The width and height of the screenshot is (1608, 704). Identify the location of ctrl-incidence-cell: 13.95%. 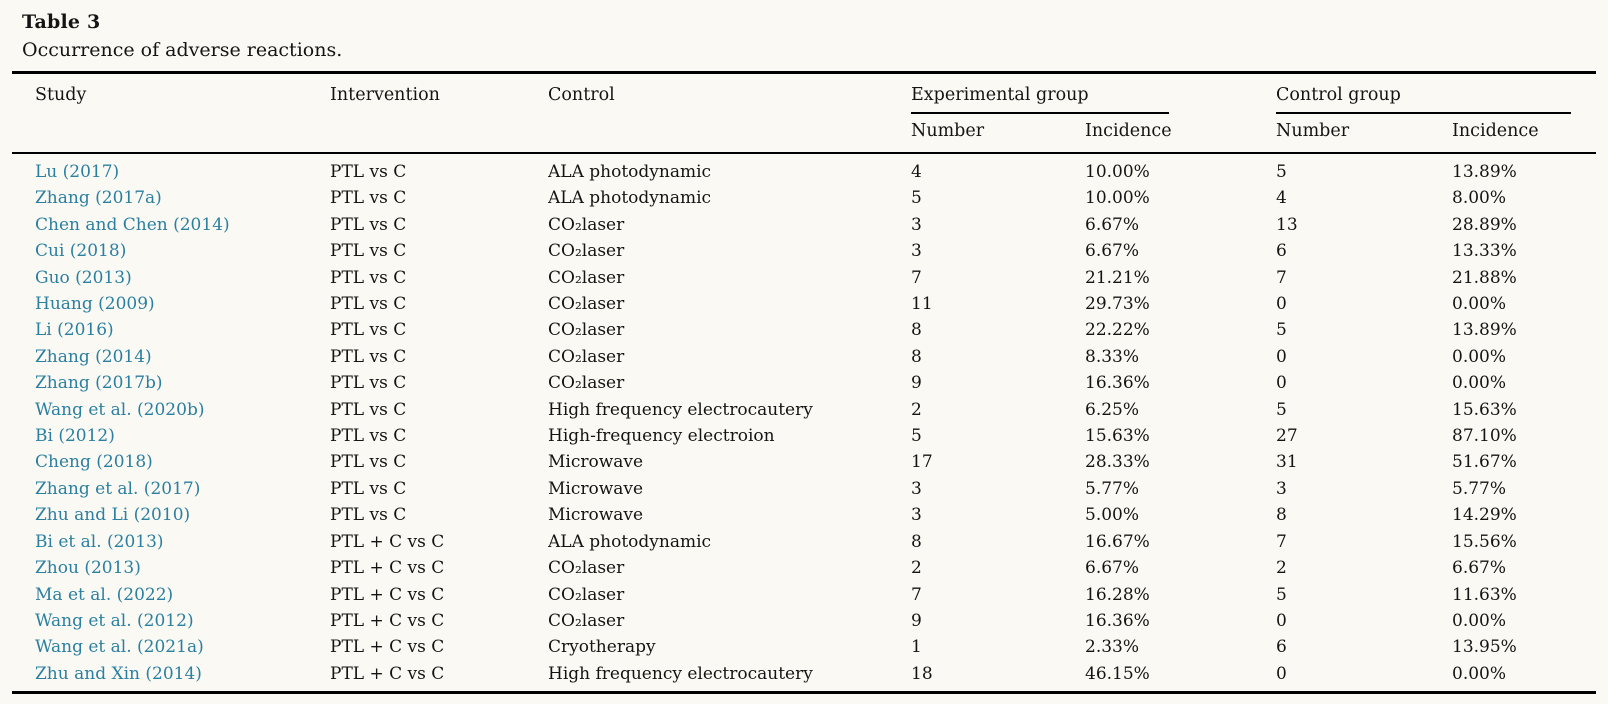
(1484, 647).